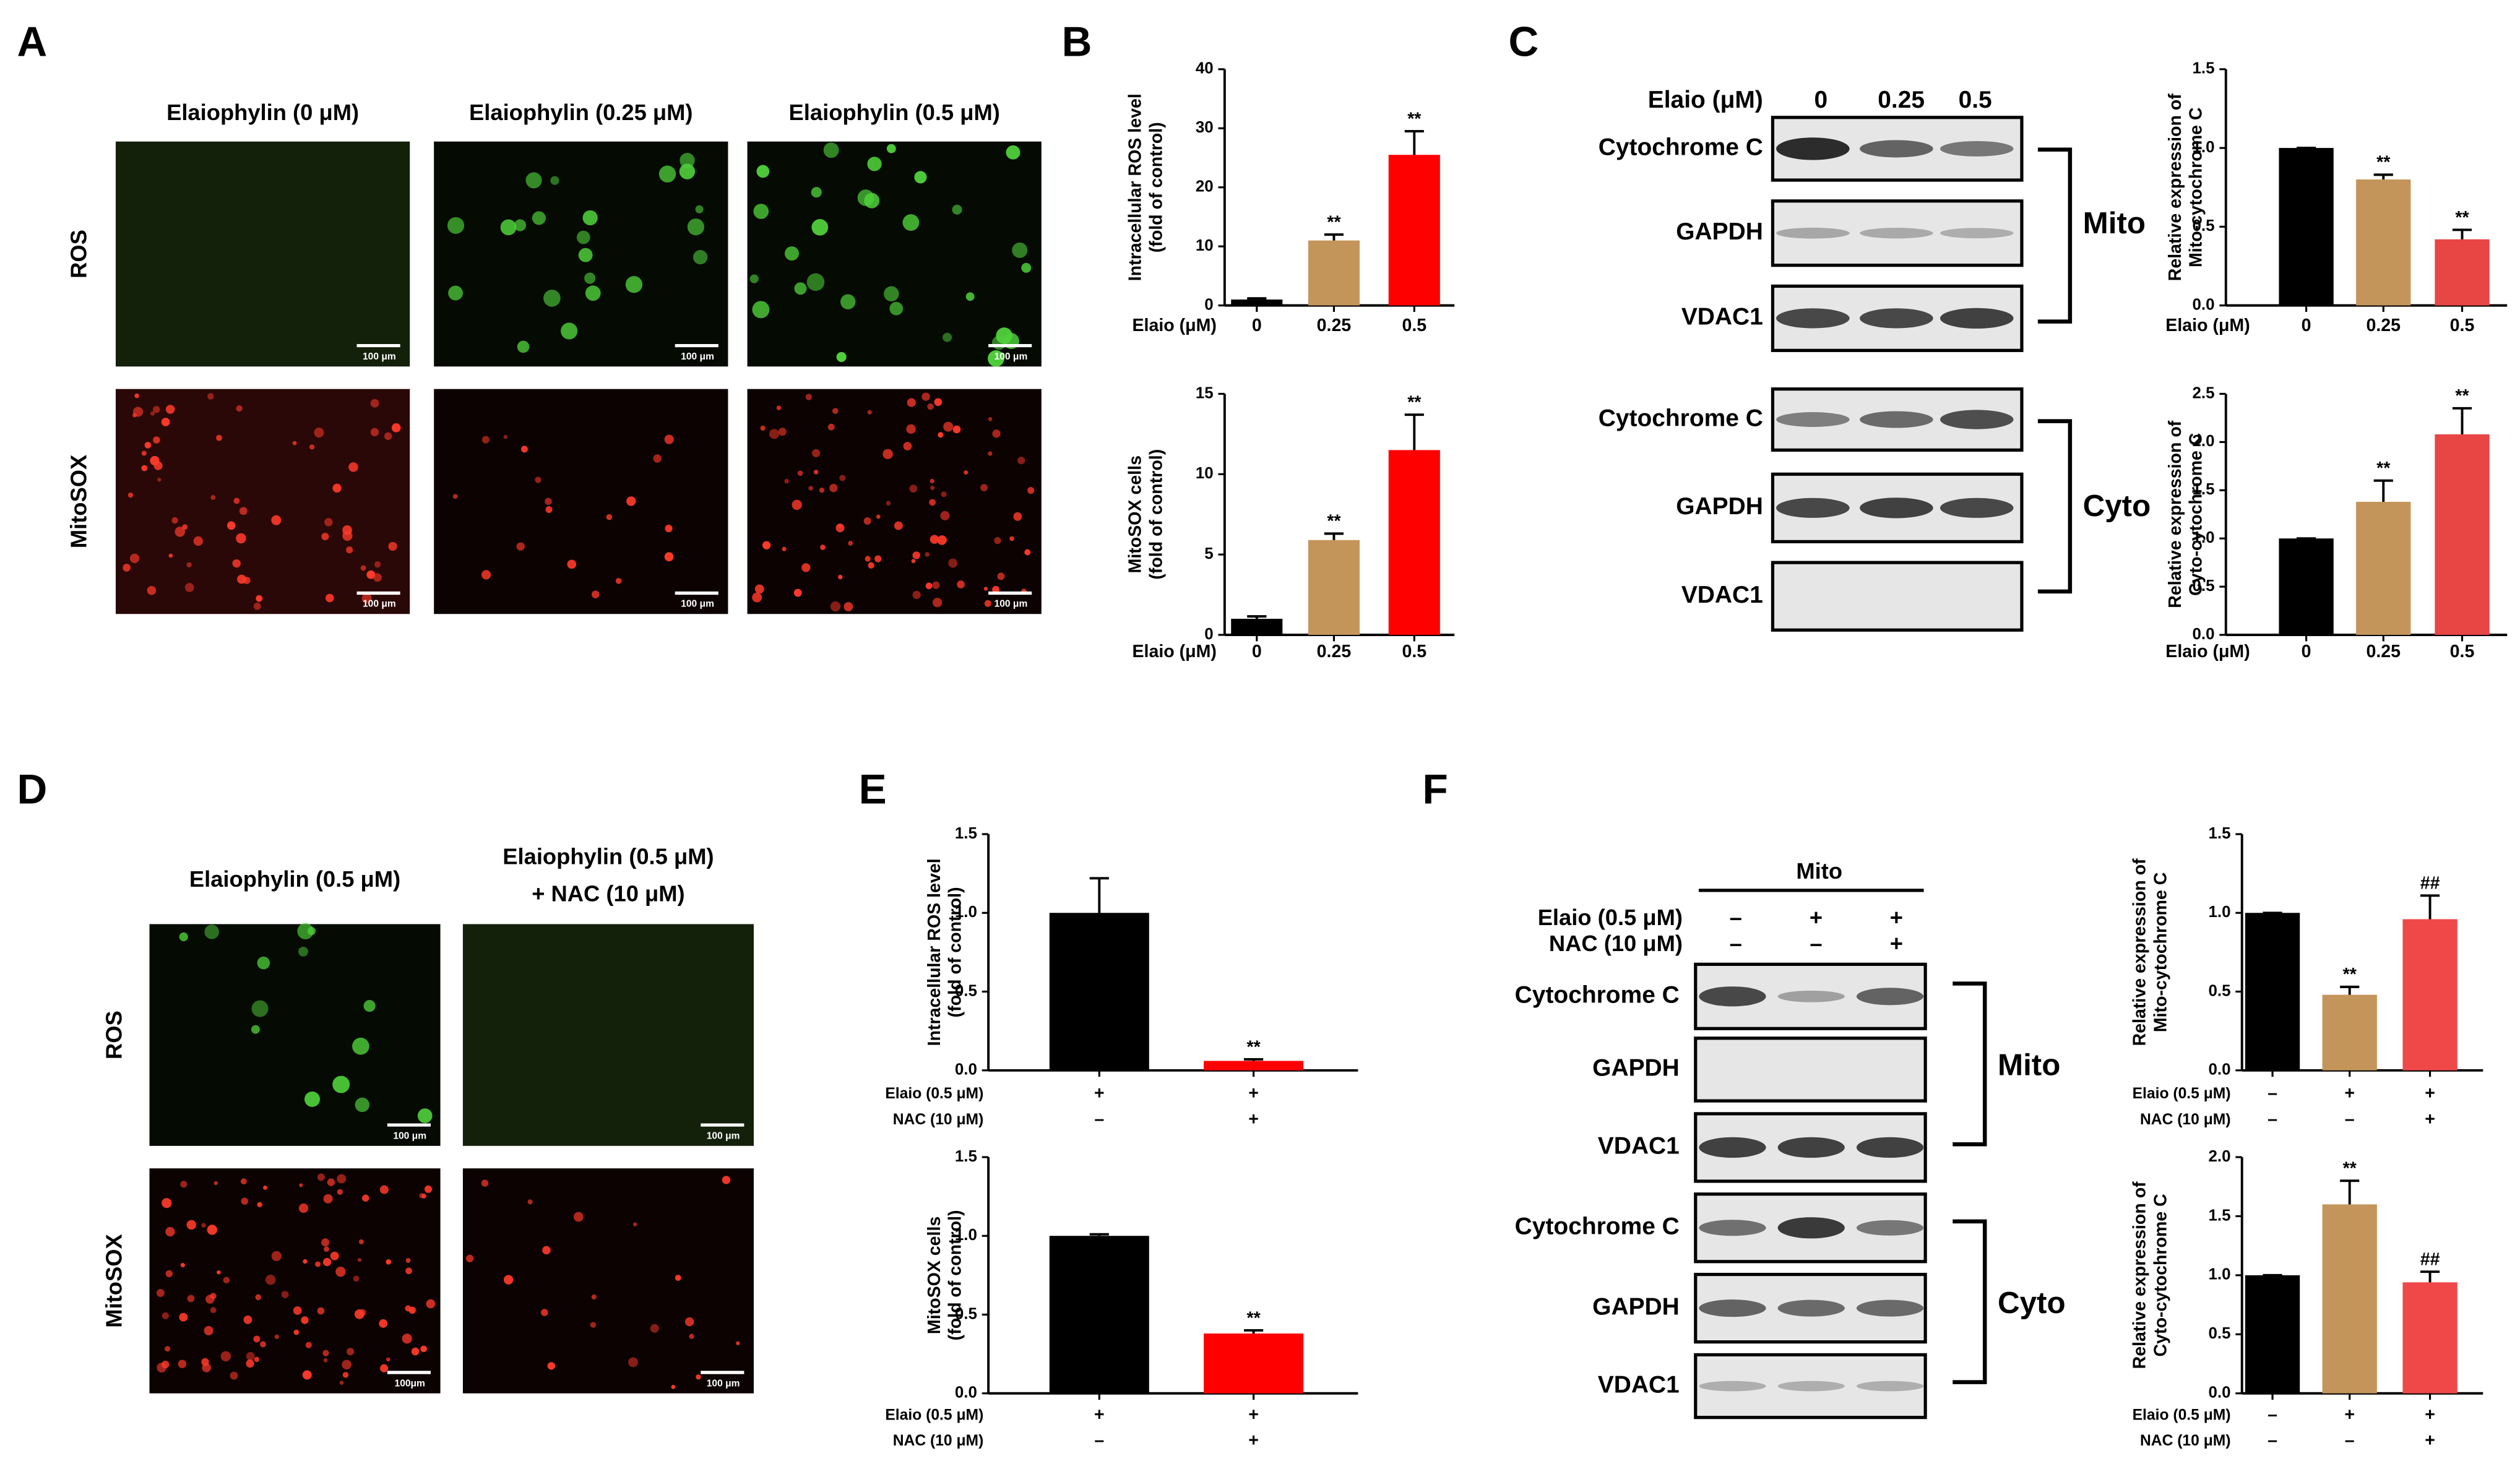 This screenshot has height=1469, width=2520. Describe the element at coordinates (1636, 1307) in the screenshot. I see `blot-row-label: GAPDH` at that location.